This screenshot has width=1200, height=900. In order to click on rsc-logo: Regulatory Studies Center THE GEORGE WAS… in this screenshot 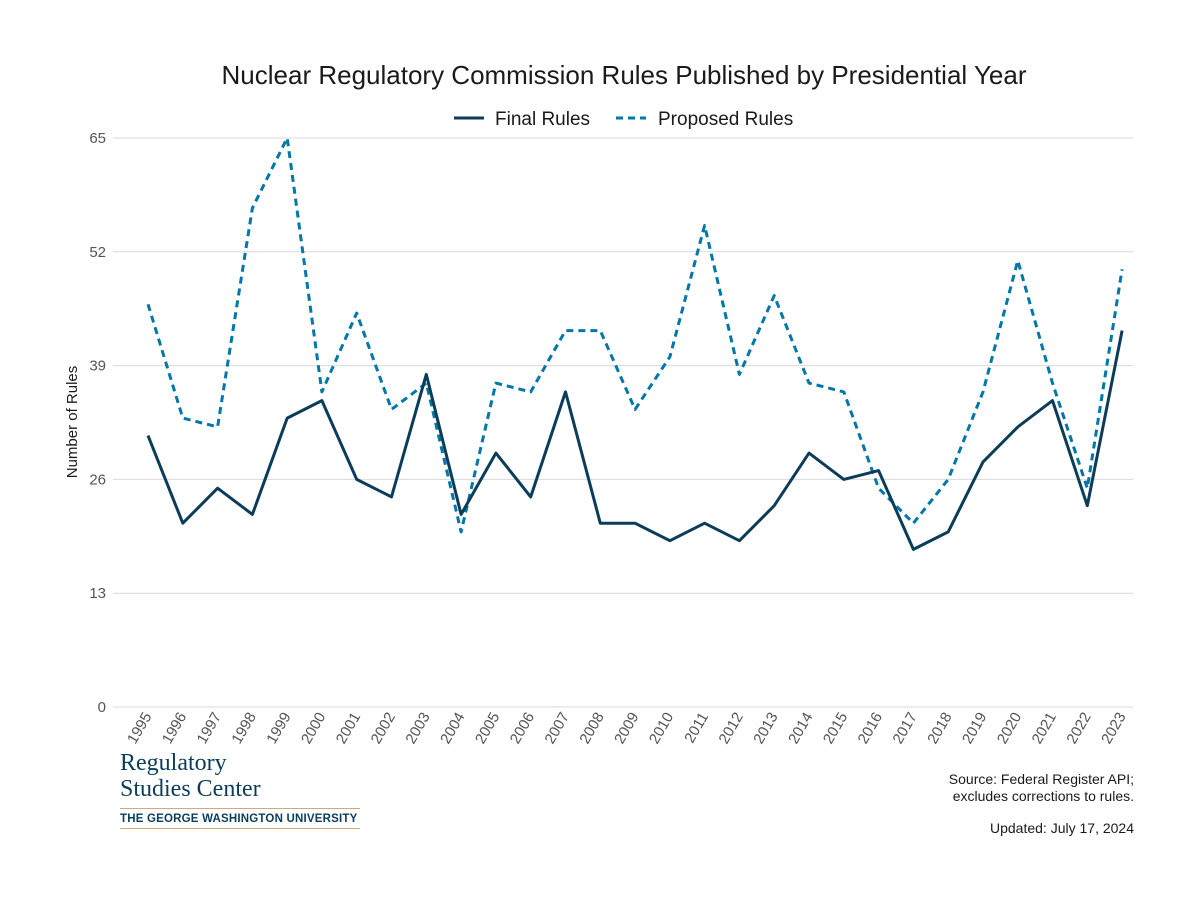, I will do `click(240, 789)`.